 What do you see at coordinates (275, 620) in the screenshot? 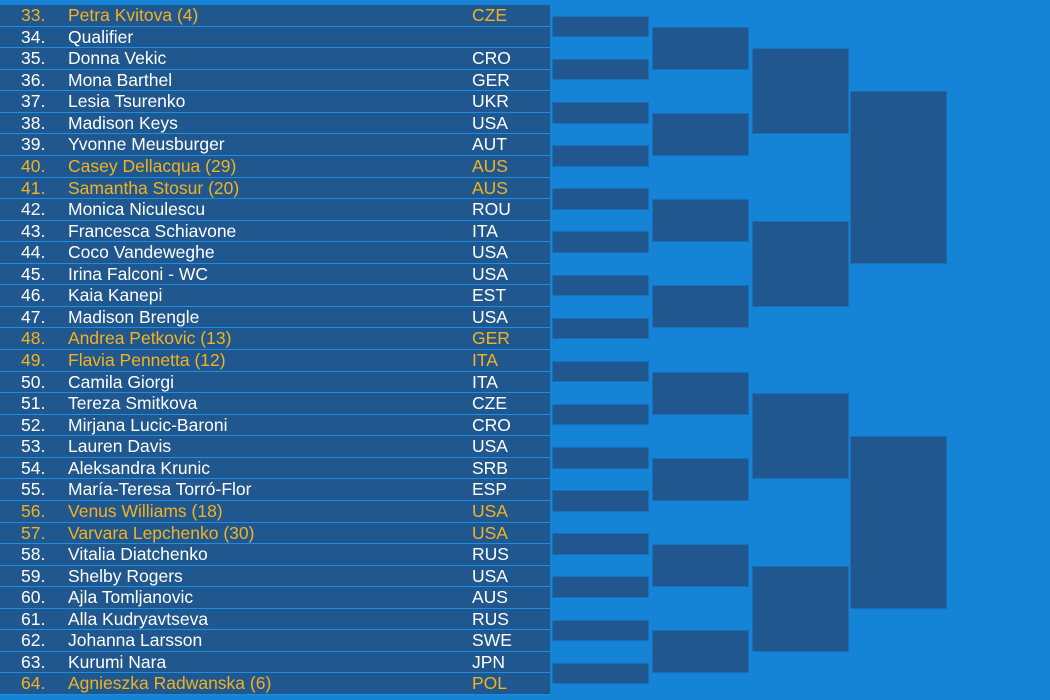
I see `draw-row: 61. Alla Kudryavtseva RUS` at bounding box center [275, 620].